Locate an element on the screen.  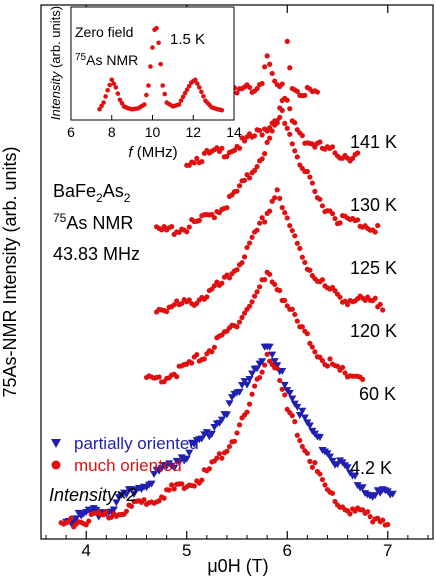
inset-x-tick-label-14: 14 is located at coordinates (234, 132).